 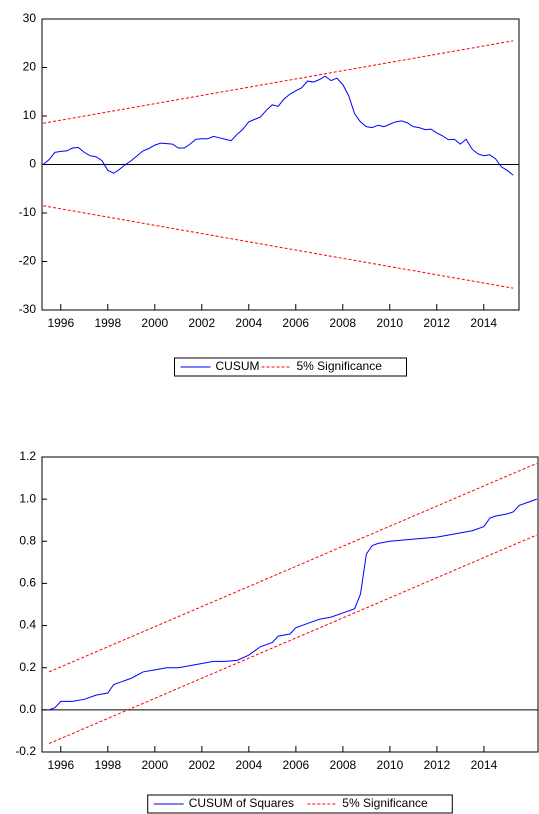 What do you see at coordinates (27, 540) in the screenshot?
I see `y-tick-label: 0.8` at bounding box center [27, 540].